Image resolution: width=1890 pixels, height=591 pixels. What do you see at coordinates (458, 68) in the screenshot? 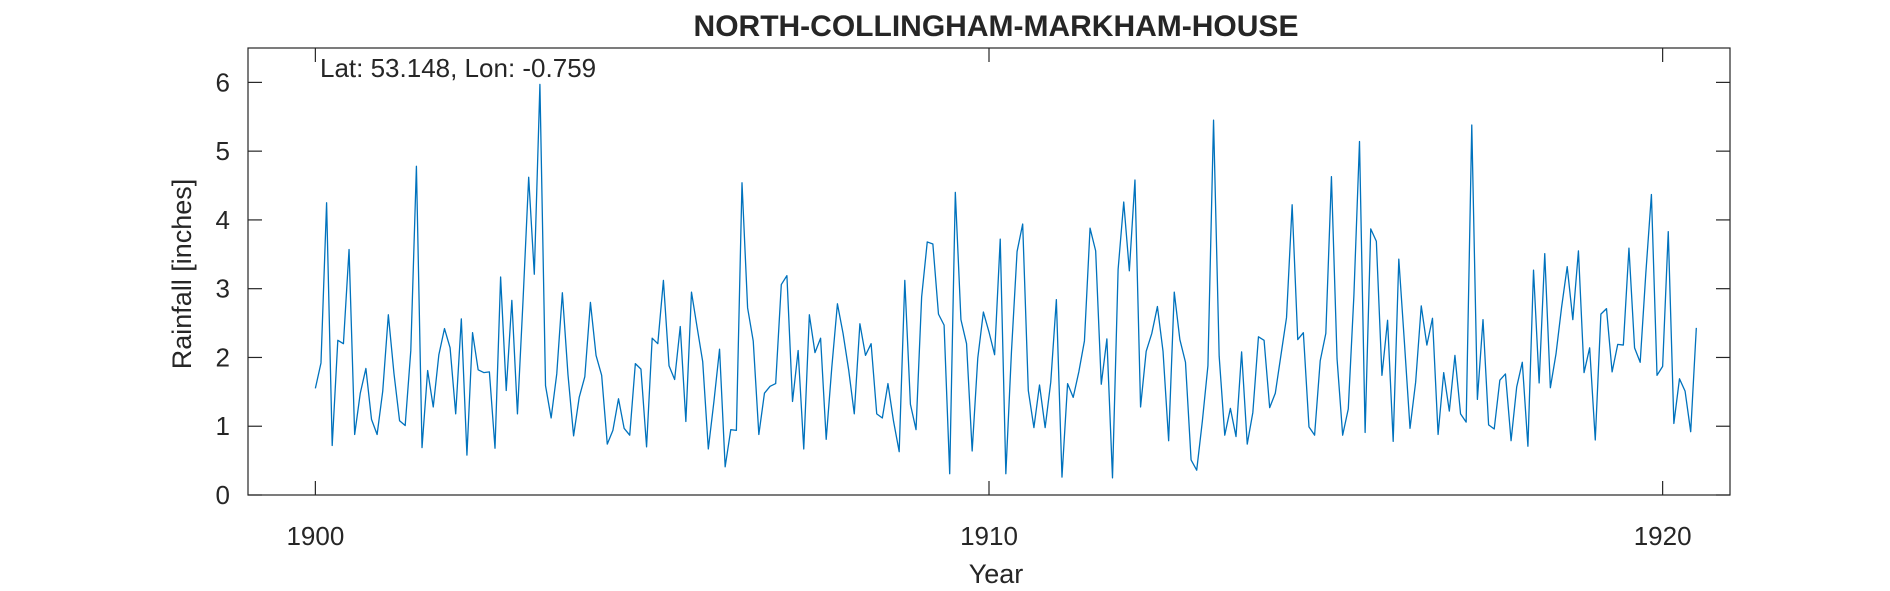
I see `location-annotation: Lat: 53.148, Lon: -0.759` at bounding box center [458, 68].